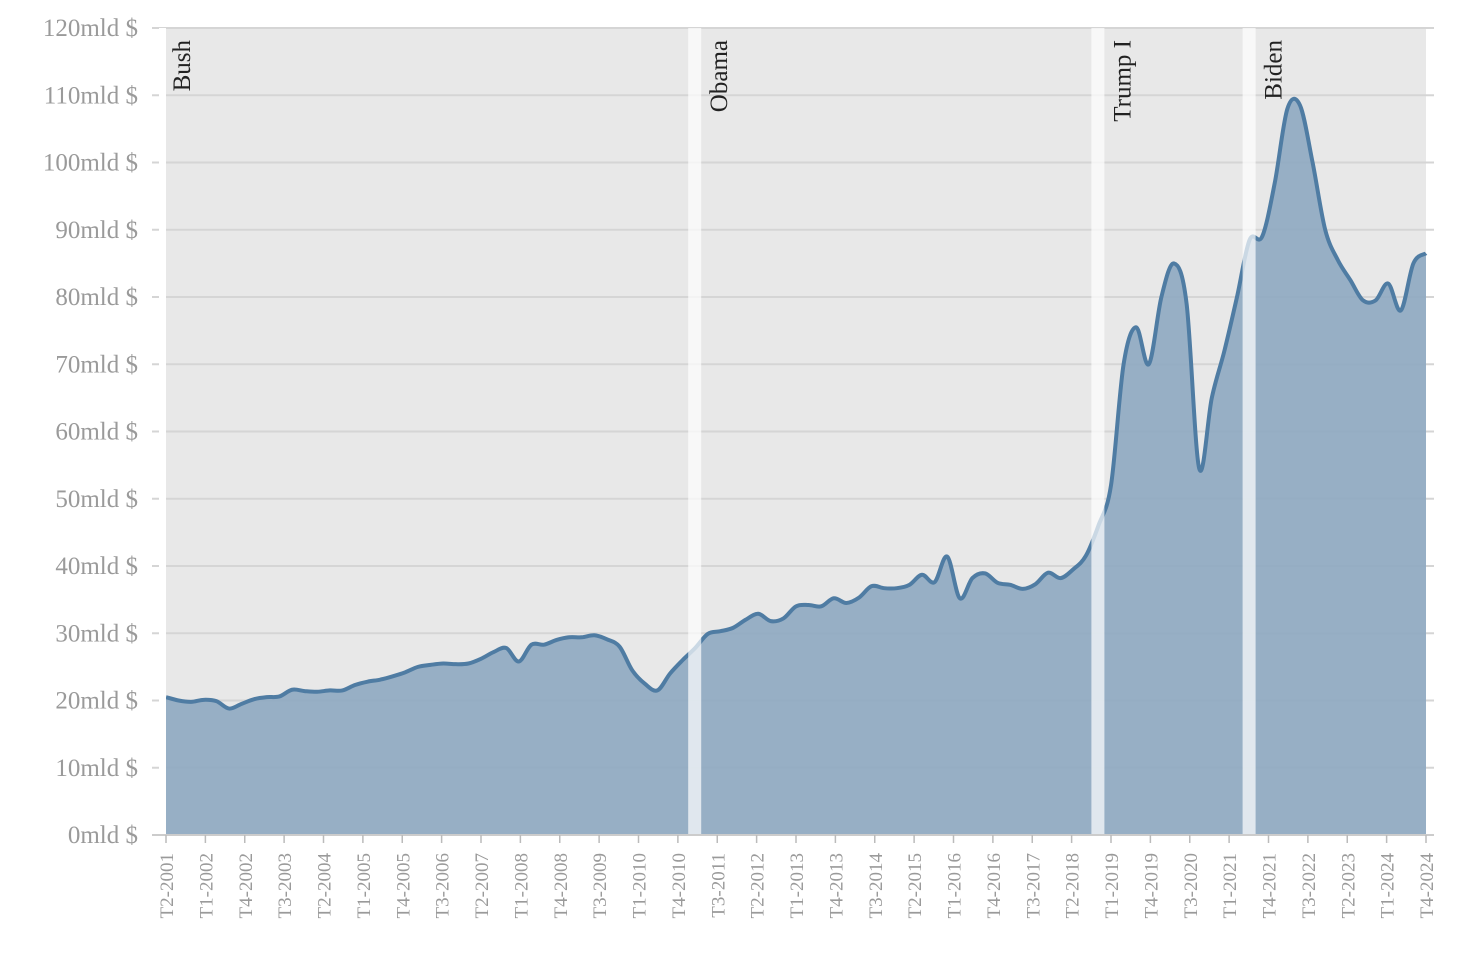 This screenshot has height=970, width=1484. Describe the element at coordinates (90, 163) in the screenshot. I see `y-tick-label: 100mld $` at that location.